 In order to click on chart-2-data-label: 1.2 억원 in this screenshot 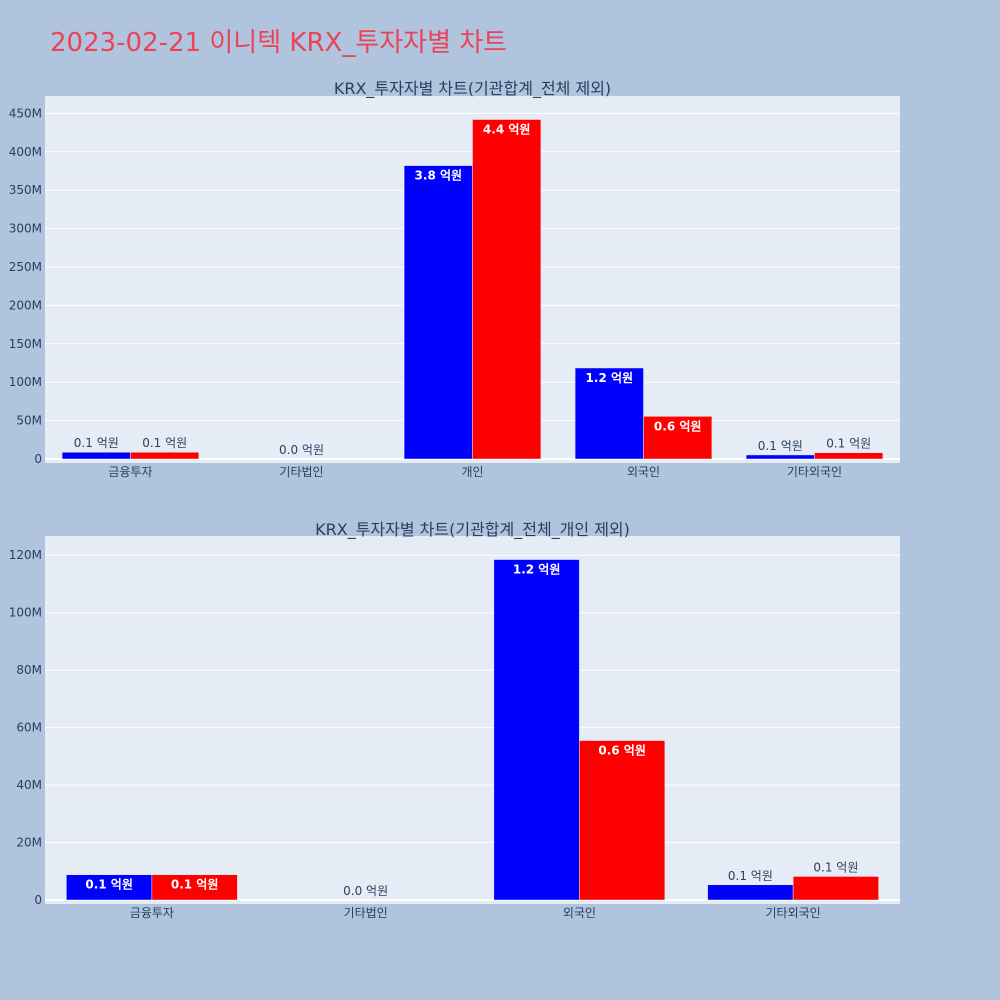, I will do `click(537, 570)`.